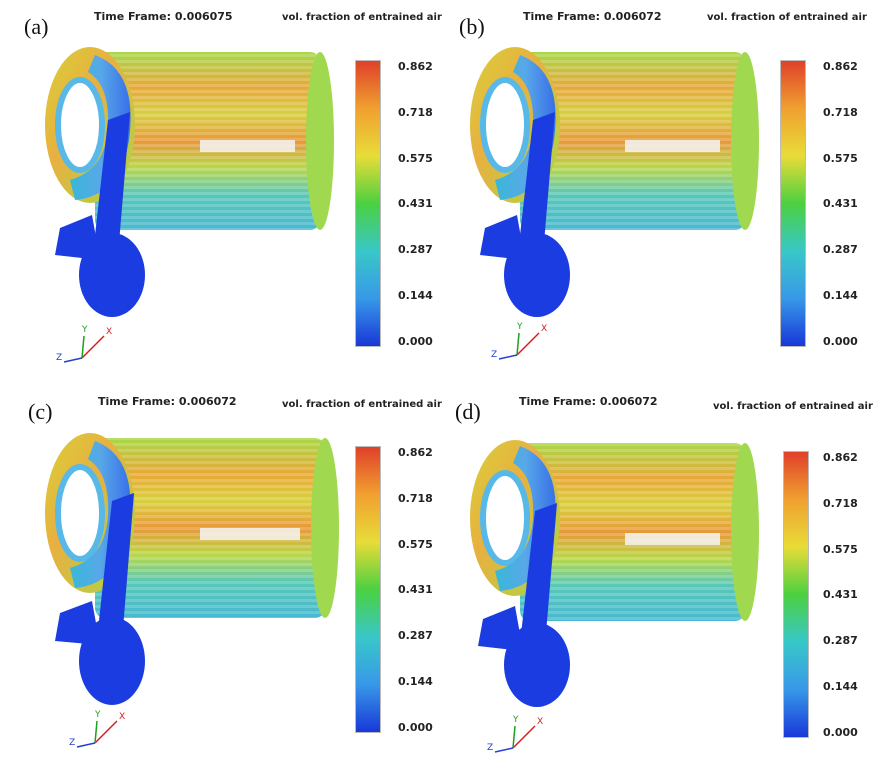 The width and height of the screenshot is (890, 765). What do you see at coordinates (163, 16) in the screenshot?
I see `time-frame-label: Time Frame: 0.006075` at bounding box center [163, 16].